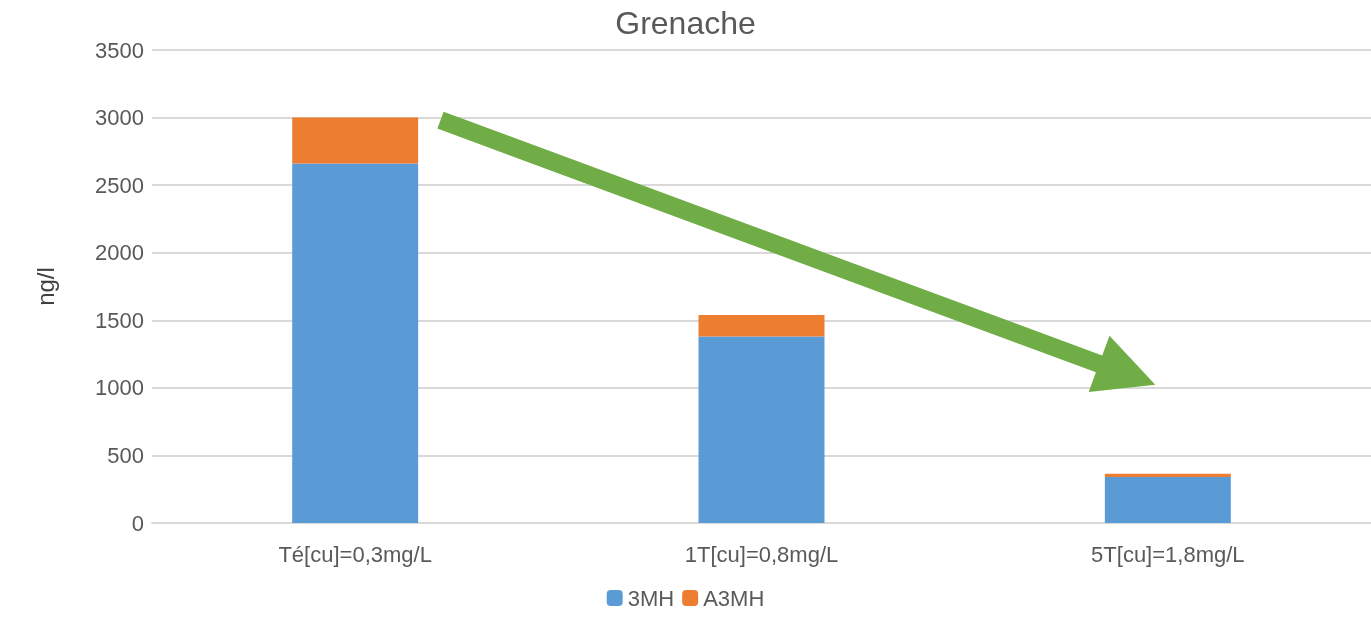 This screenshot has width=1371, height=618. What do you see at coordinates (734, 598) in the screenshot?
I see `legend-label: A3MH` at bounding box center [734, 598].